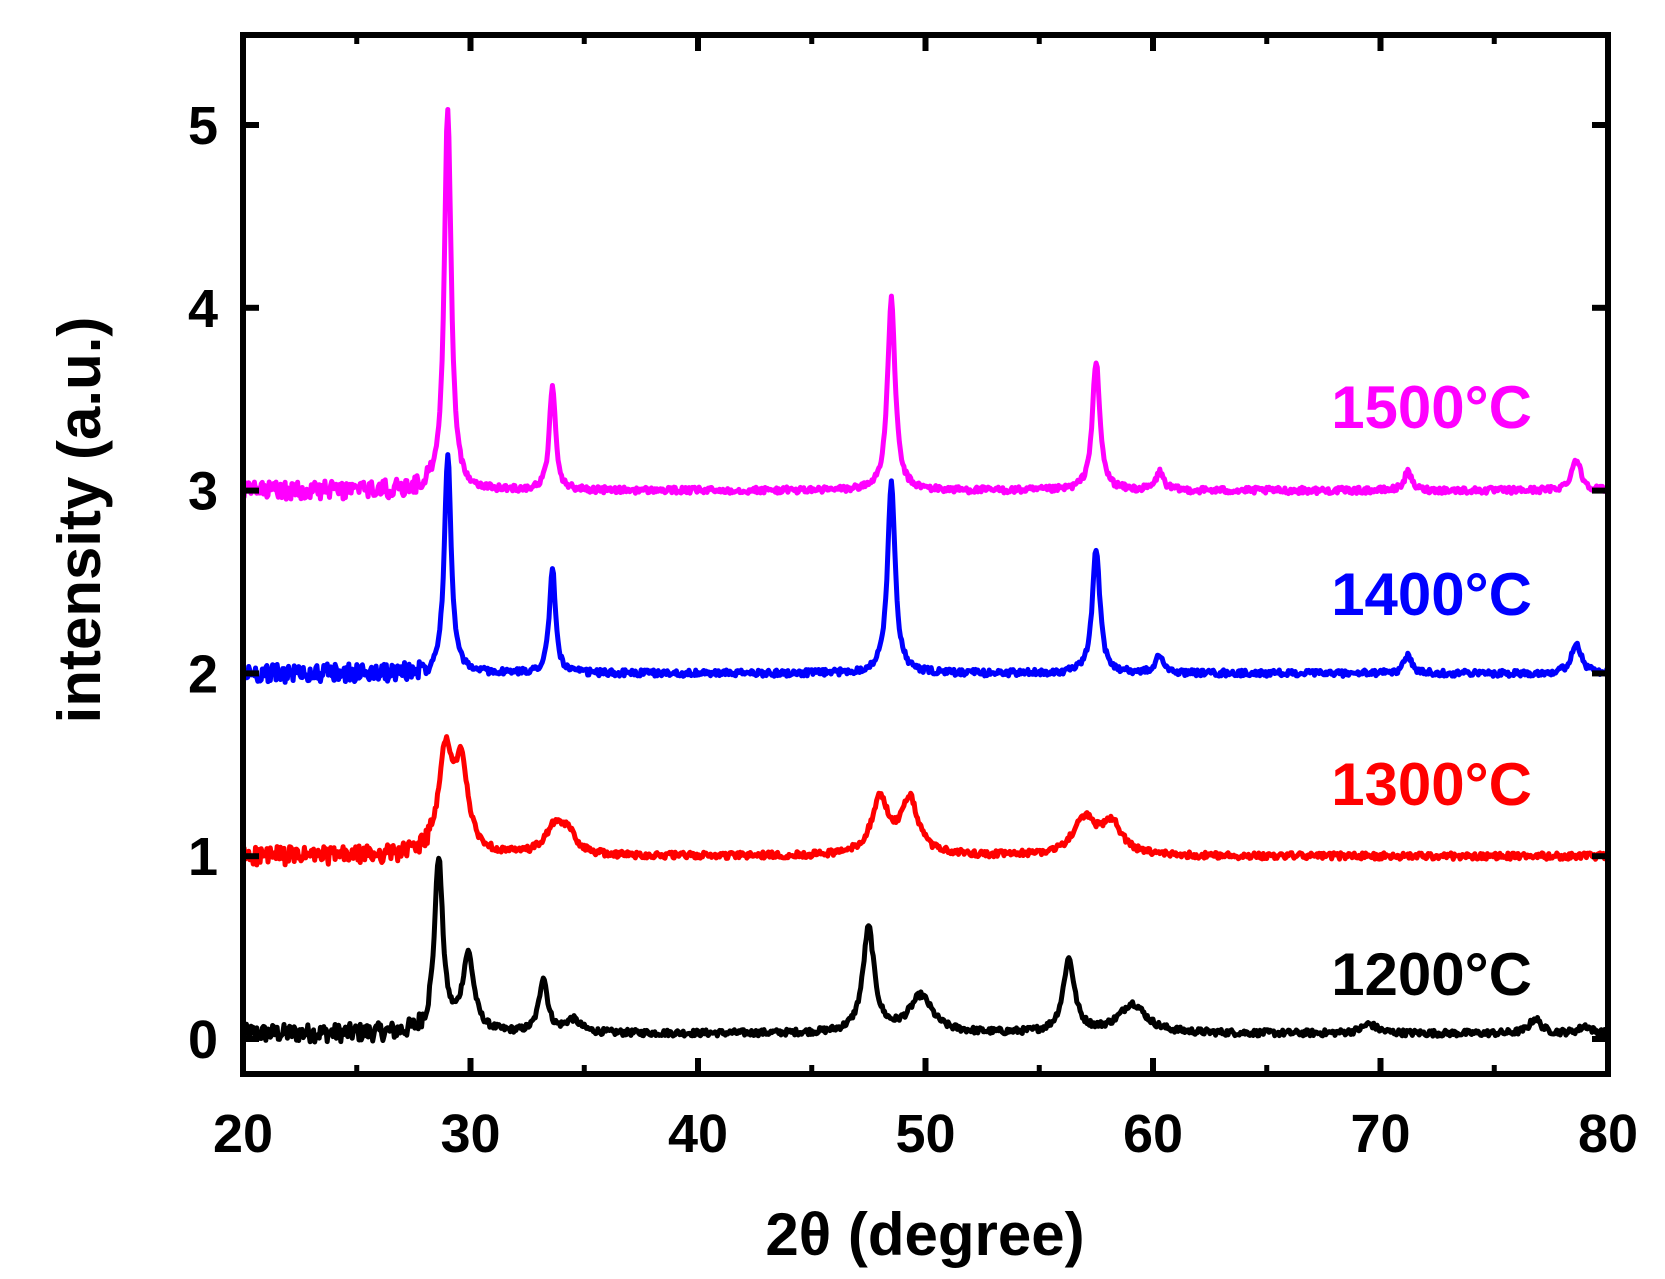 The width and height of the screenshot is (1665, 1279). I want to click on y-tick-label: 5, so click(203, 126).